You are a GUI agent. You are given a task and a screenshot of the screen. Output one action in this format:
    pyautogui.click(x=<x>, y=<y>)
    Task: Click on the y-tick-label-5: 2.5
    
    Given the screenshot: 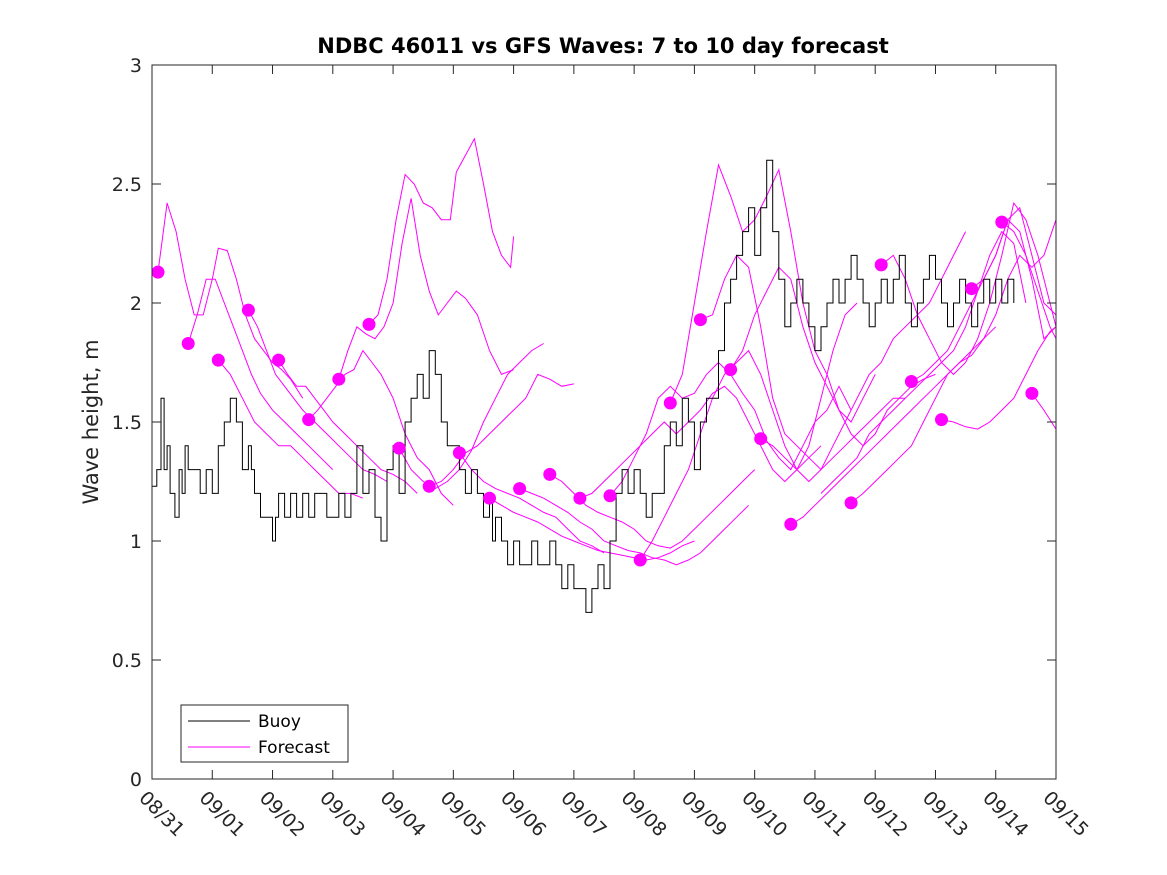 What is the action you would take?
    pyautogui.click(x=127, y=185)
    